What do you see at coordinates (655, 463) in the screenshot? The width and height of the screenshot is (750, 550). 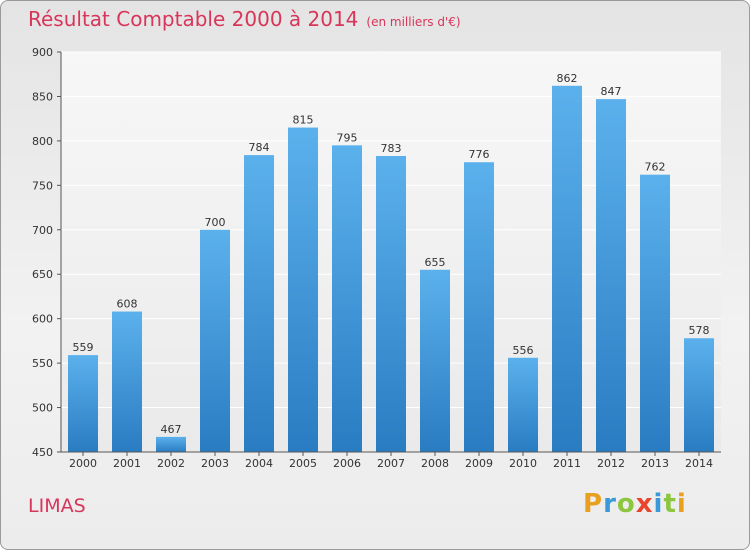 I see `x-tick-label: 2013` at bounding box center [655, 463].